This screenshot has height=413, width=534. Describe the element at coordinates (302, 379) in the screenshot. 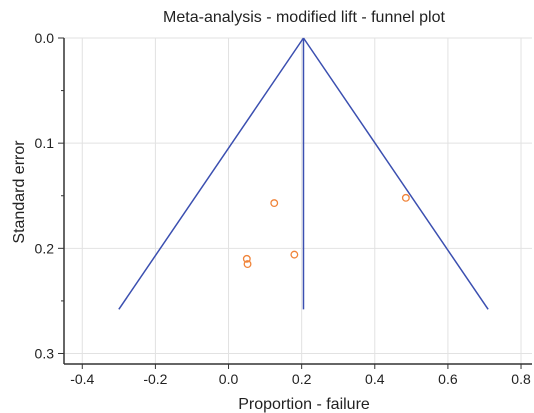

I see `x-tick-label: 0.2` at that location.